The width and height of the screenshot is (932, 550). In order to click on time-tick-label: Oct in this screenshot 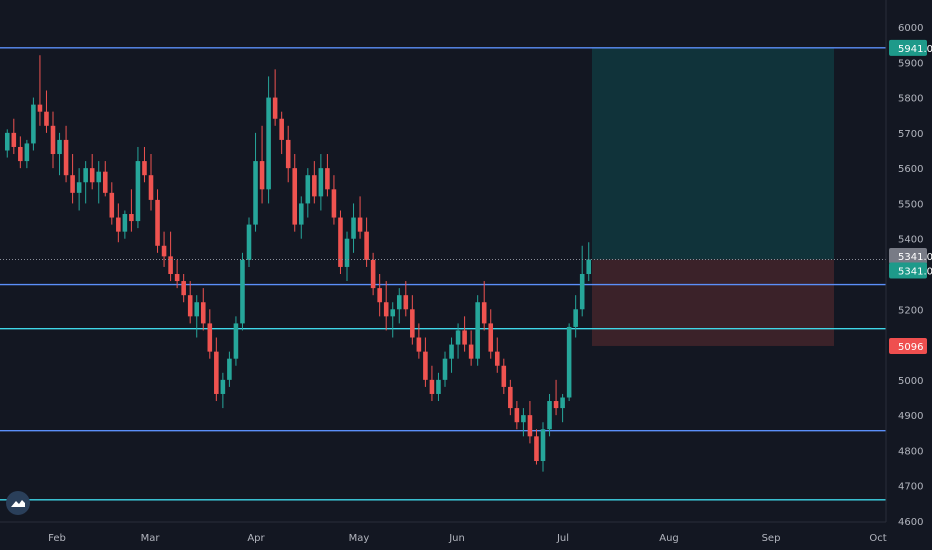, I will do `click(877, 538)`.